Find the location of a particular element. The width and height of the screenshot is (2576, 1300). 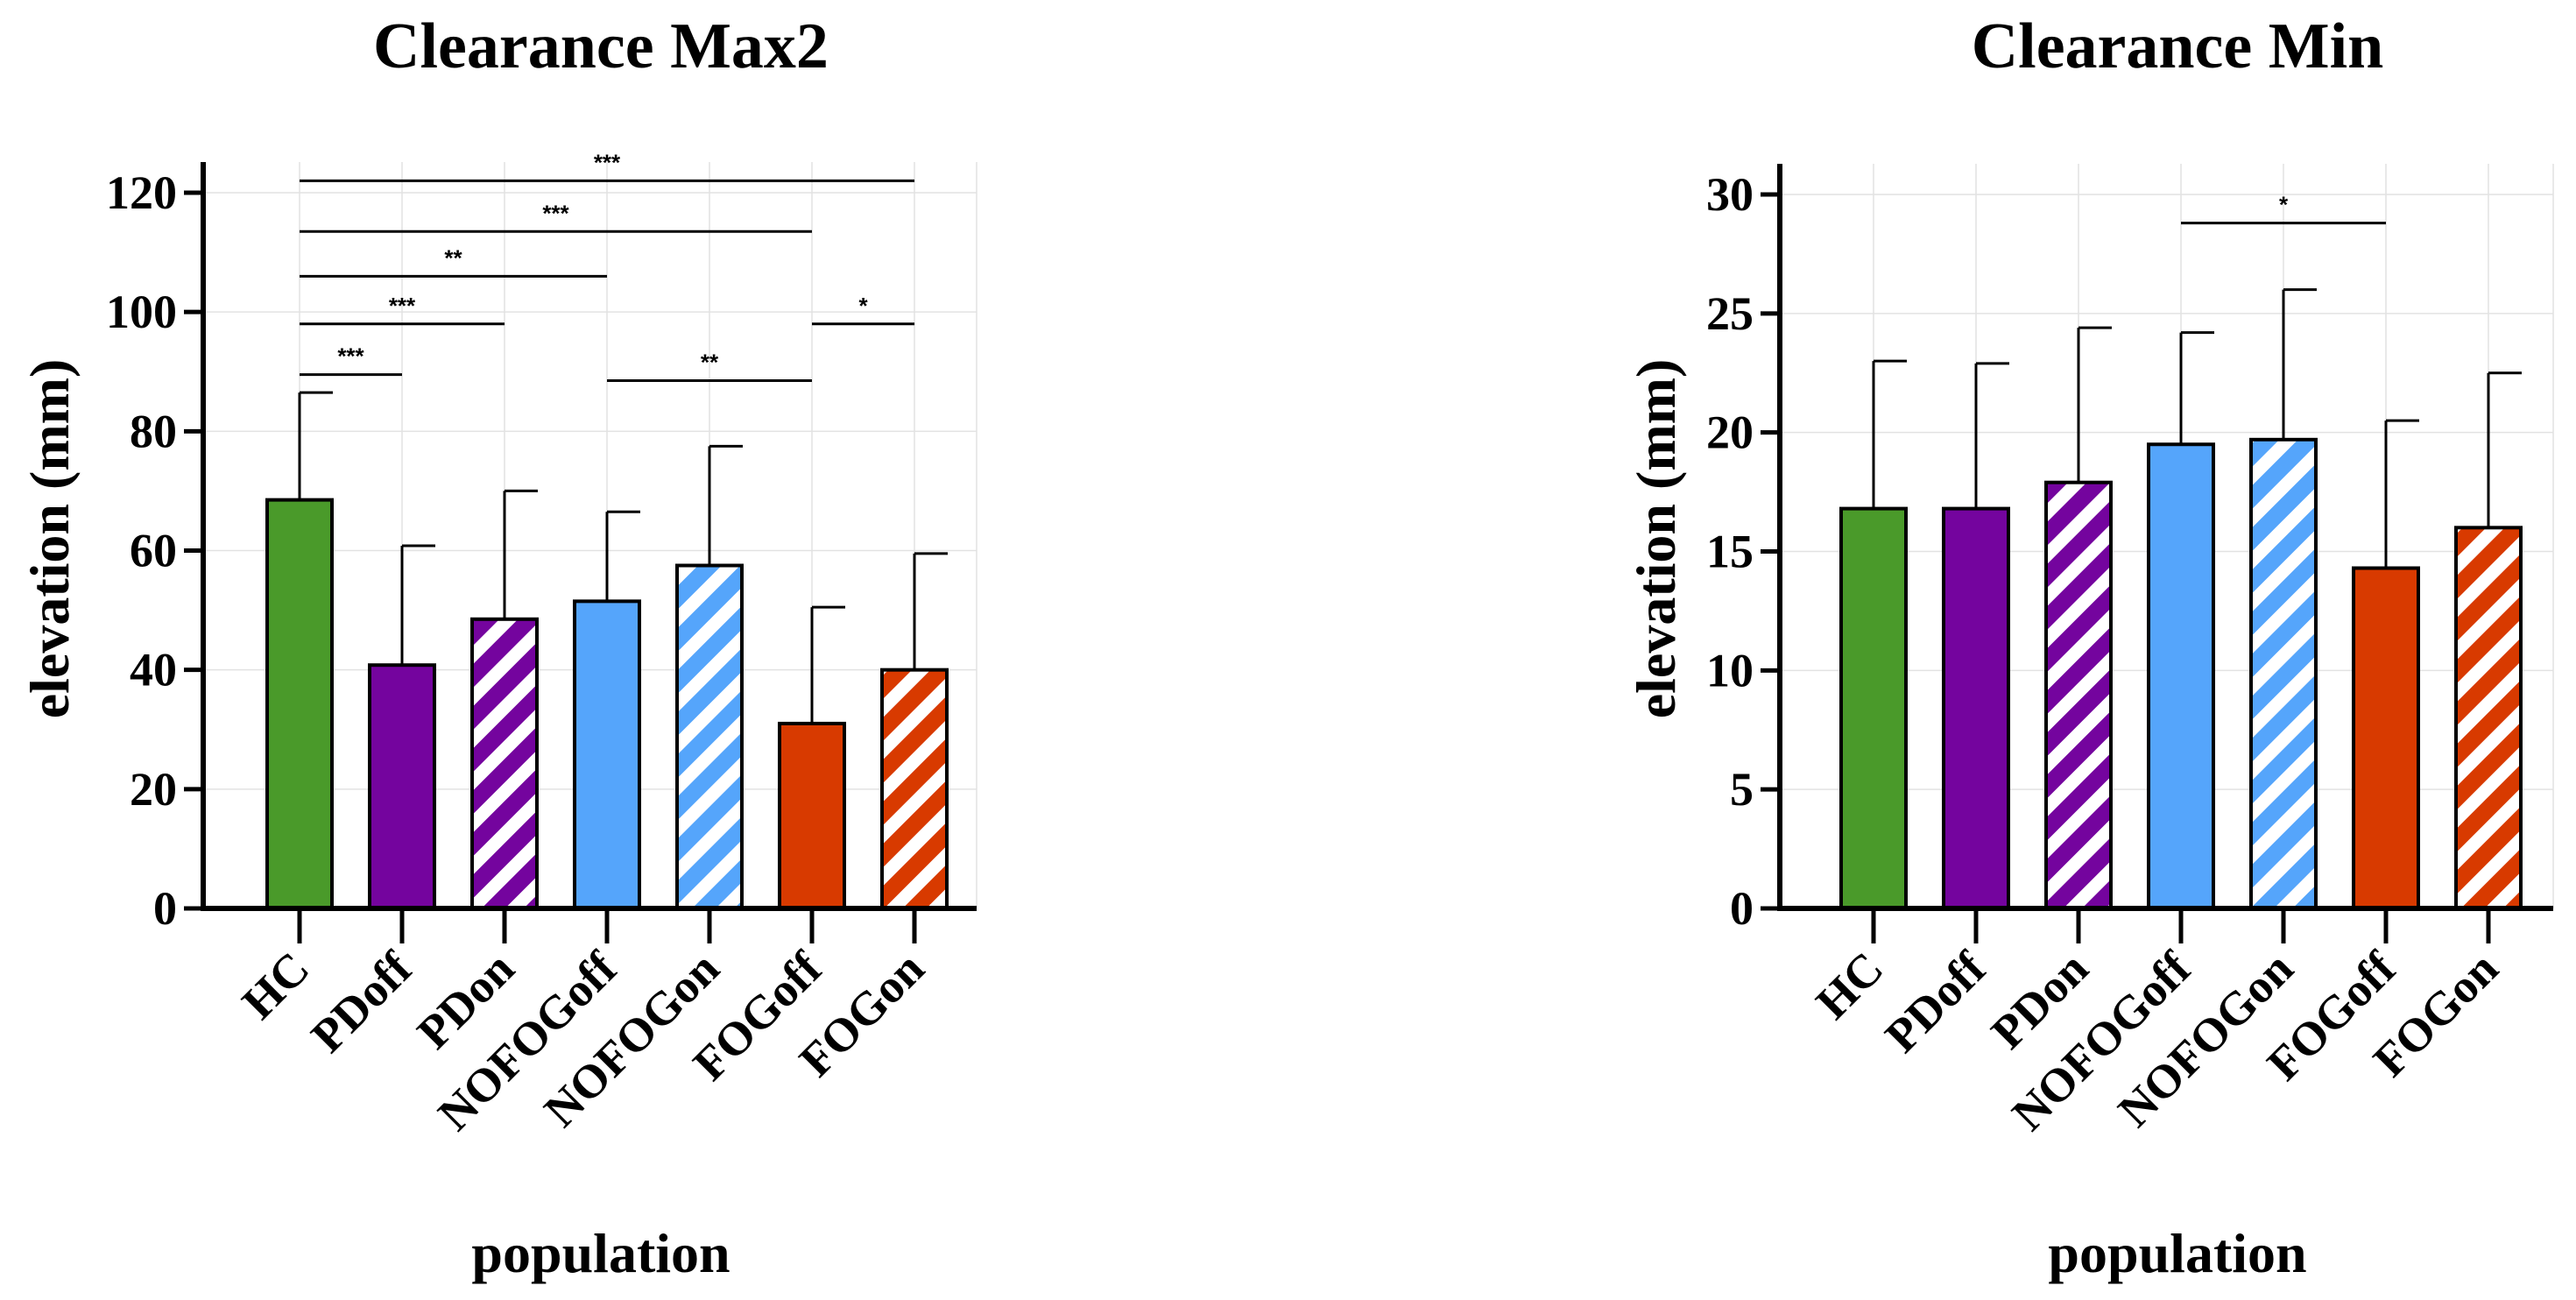

y-tick-label: 15 is located at coordinates (1730, 552).